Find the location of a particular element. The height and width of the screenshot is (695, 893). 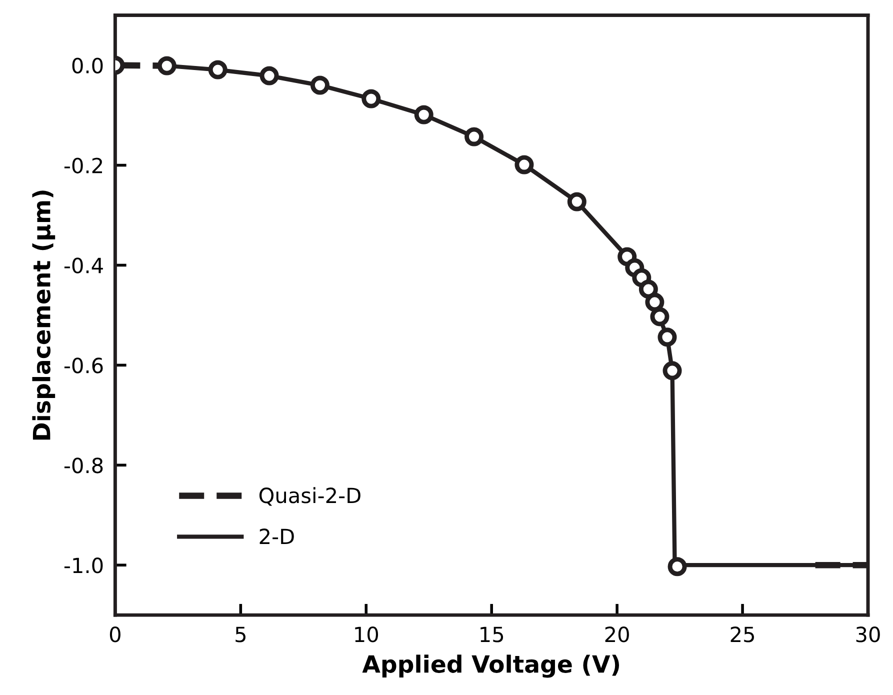

y-tick-label: 0.0 is located at coordinates (87, 66).